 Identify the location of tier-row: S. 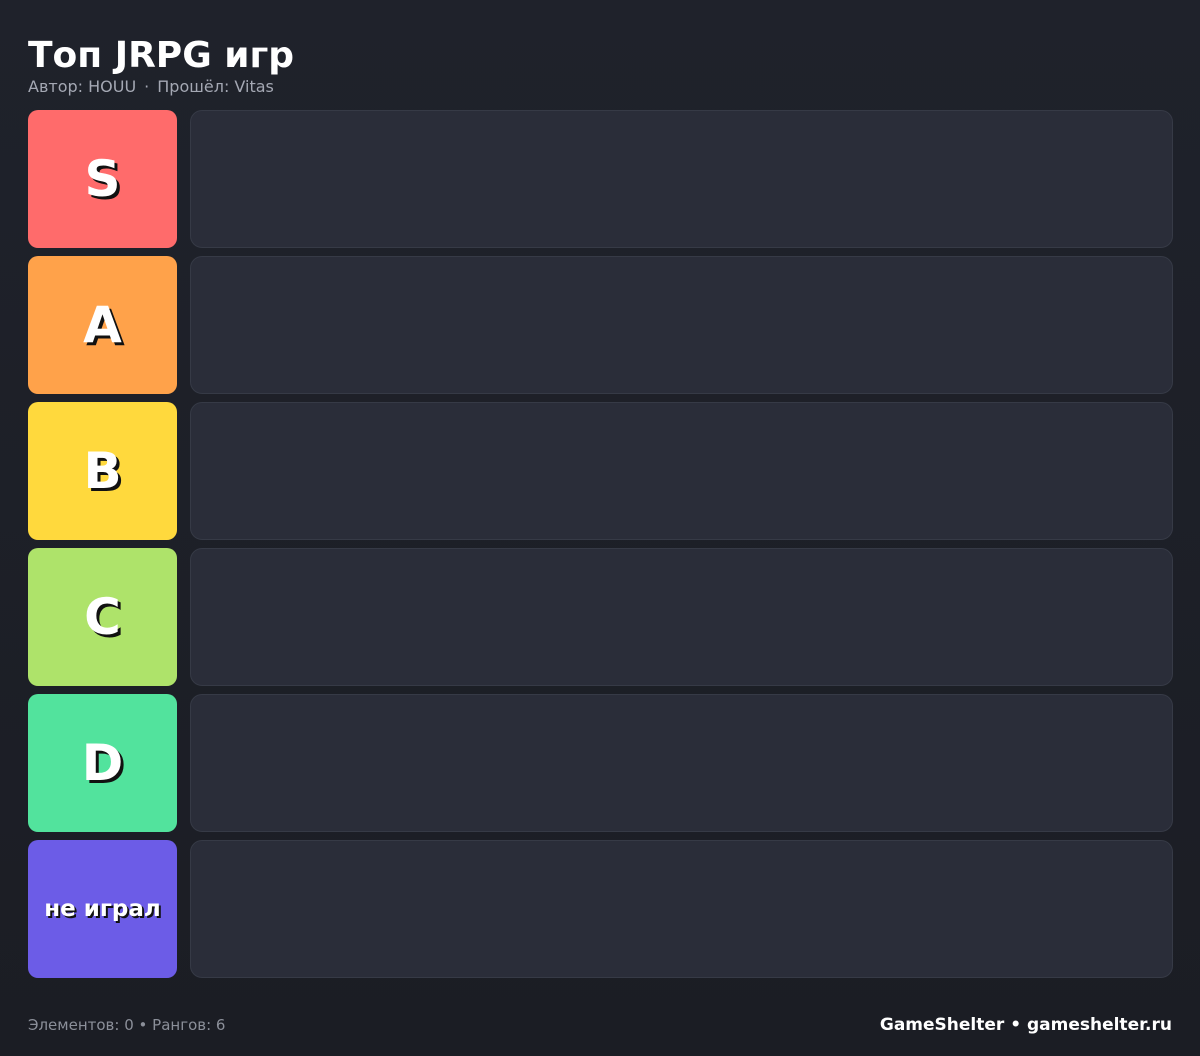
(600, 179).